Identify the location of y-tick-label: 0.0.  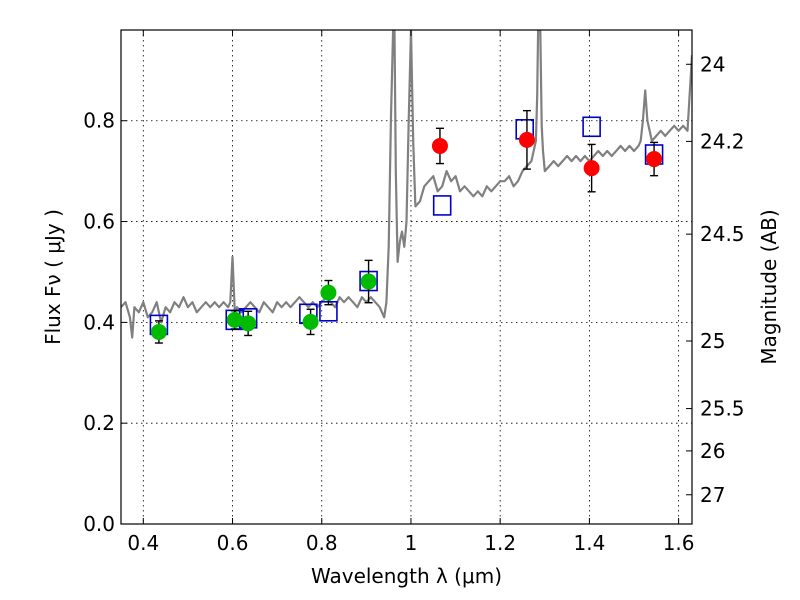
(99, 524).